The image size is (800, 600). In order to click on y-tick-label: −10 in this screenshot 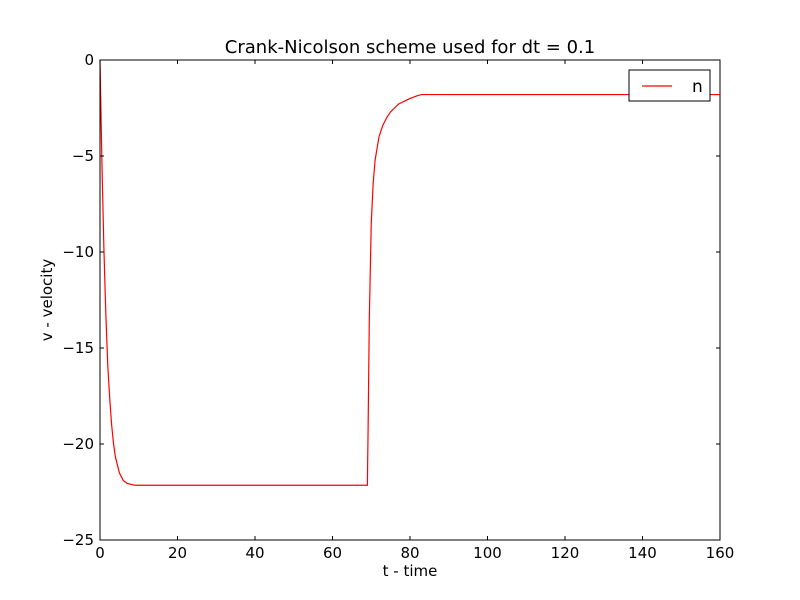, I will do `click(78, 252)`.